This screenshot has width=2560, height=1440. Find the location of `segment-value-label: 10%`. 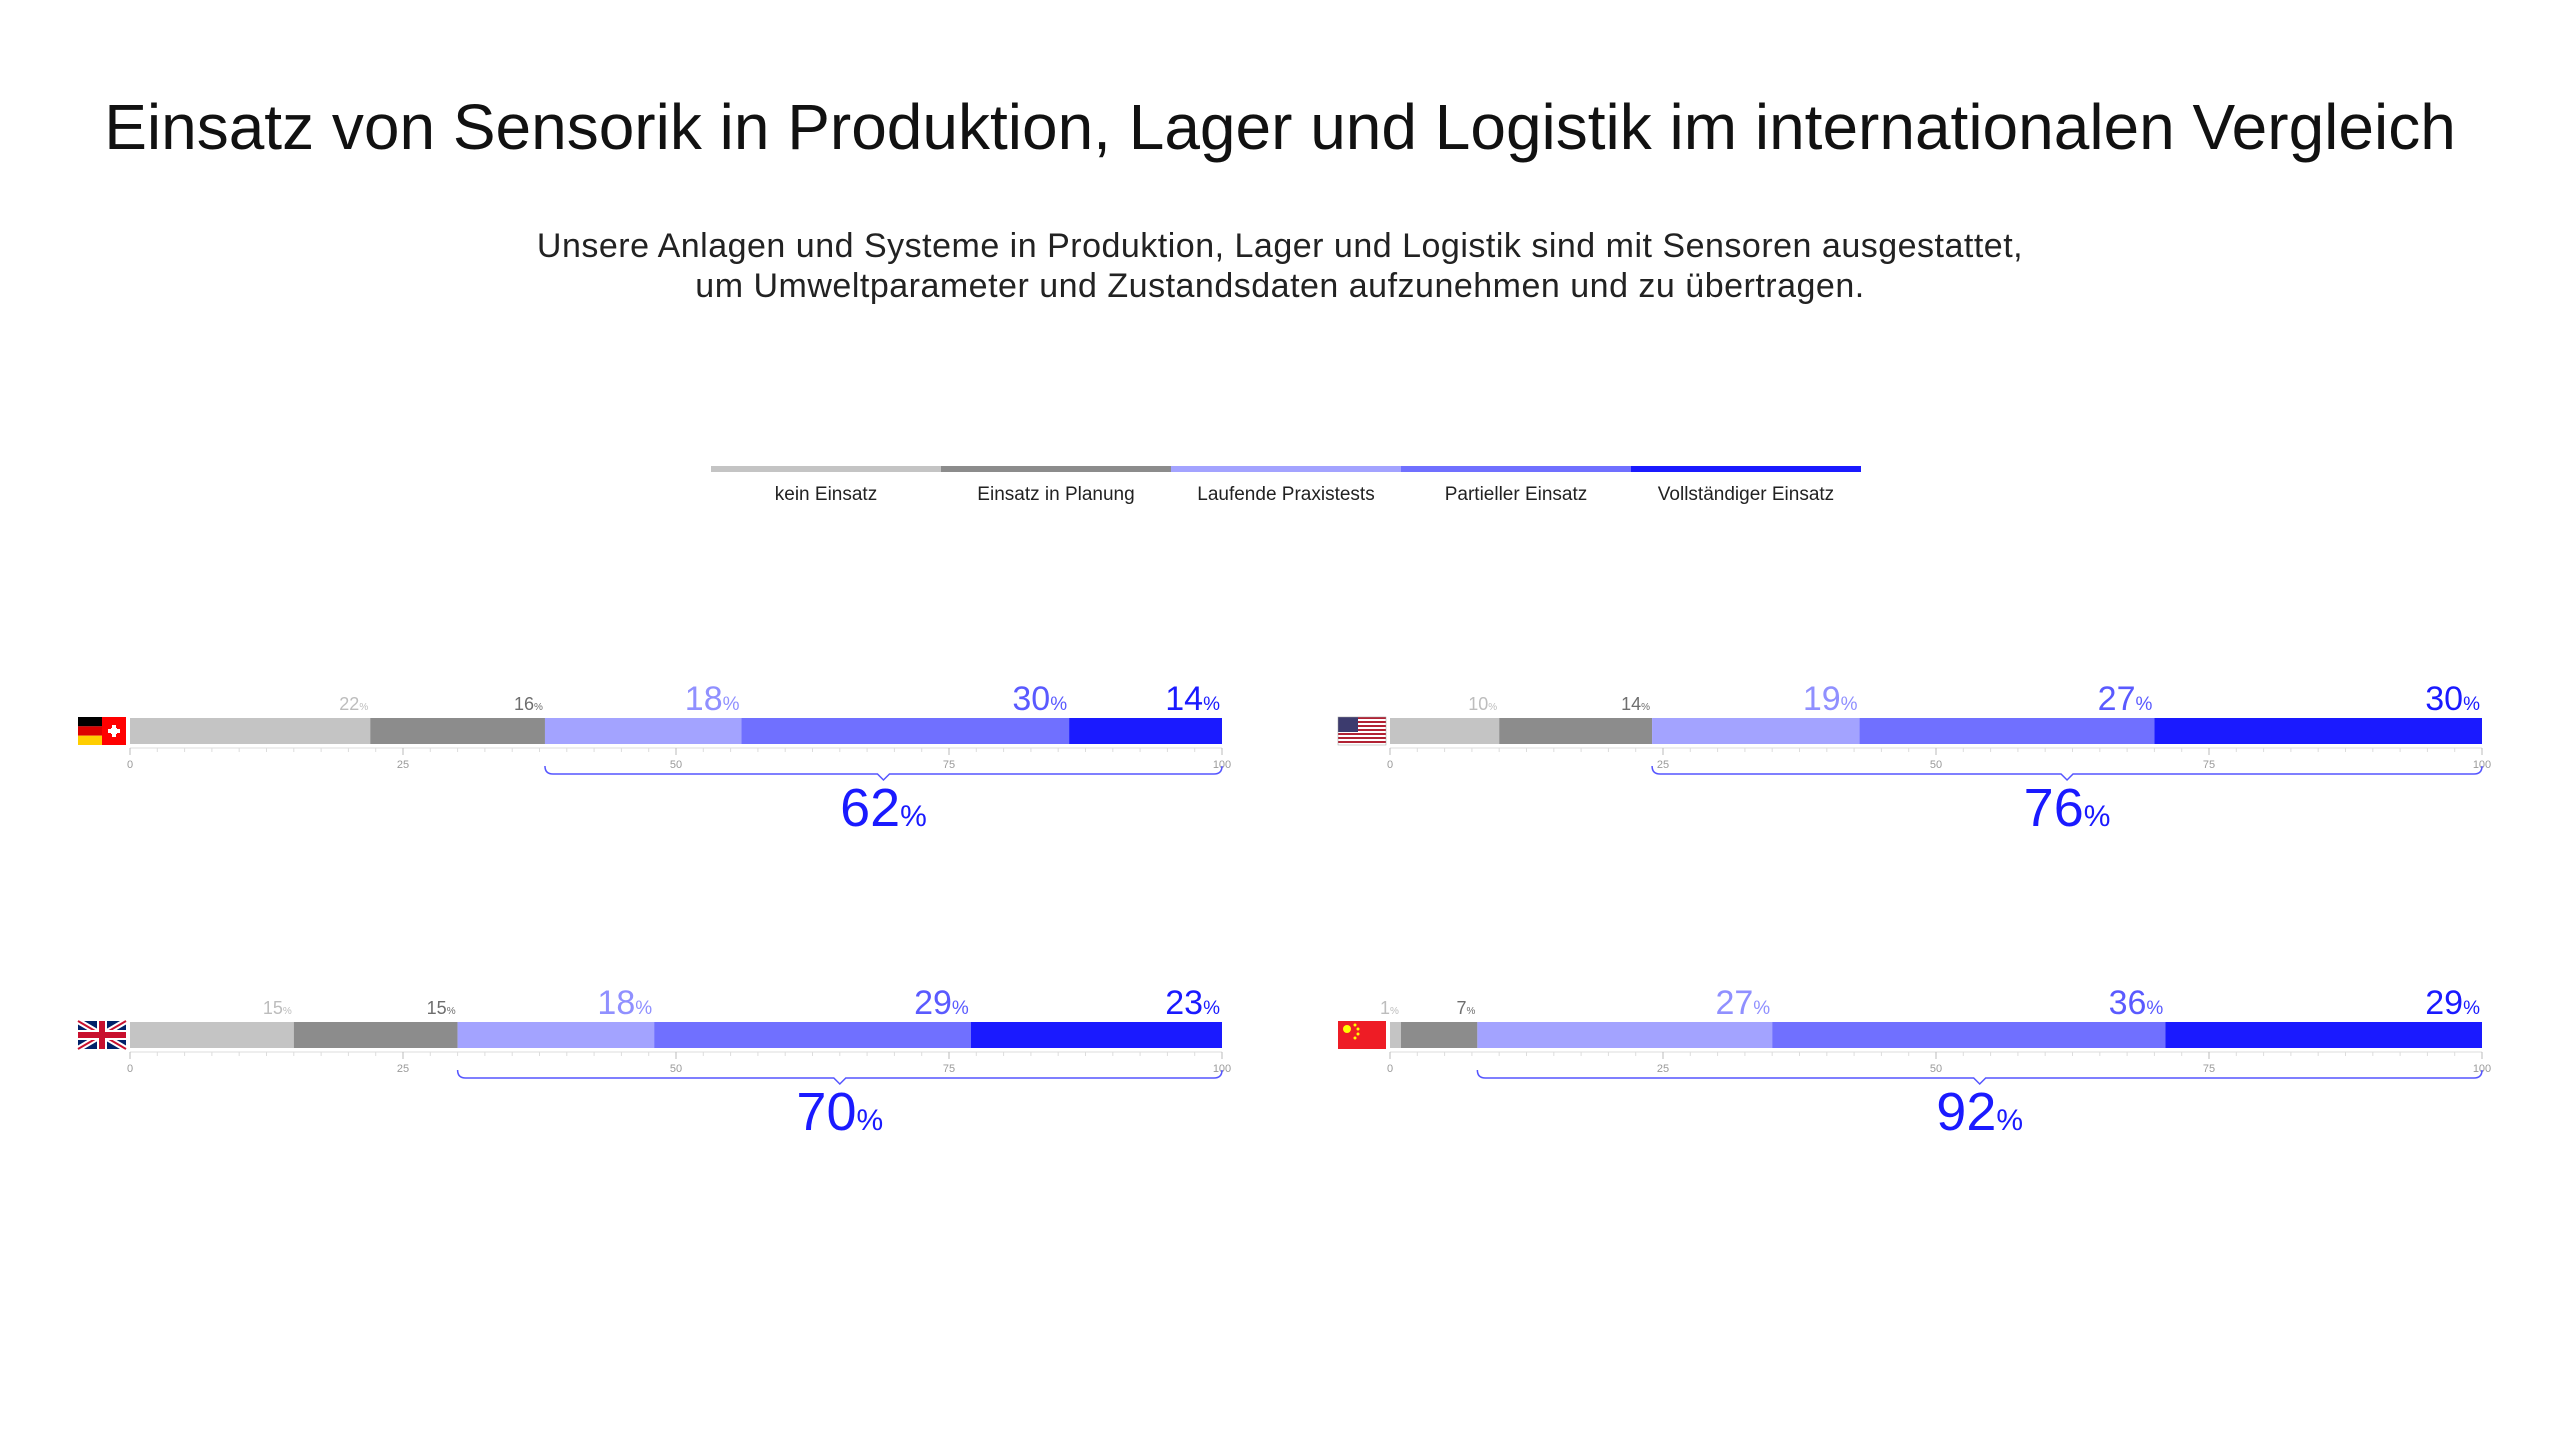

segment-value-label: 10% is located at coordinates (1482, 704).